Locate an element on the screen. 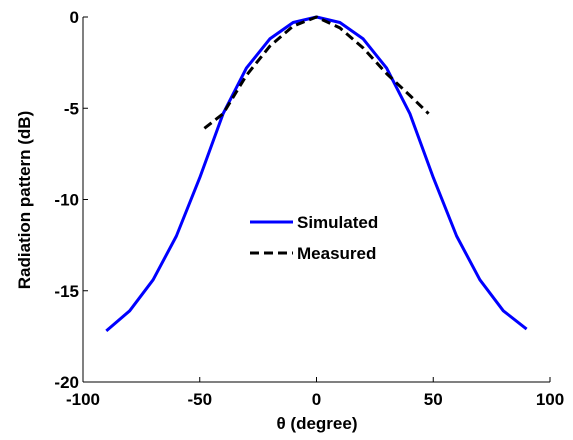 The height and width of the screenshot is (440, 573). x-tick-label: -100 is located at coordinates (83, 399).